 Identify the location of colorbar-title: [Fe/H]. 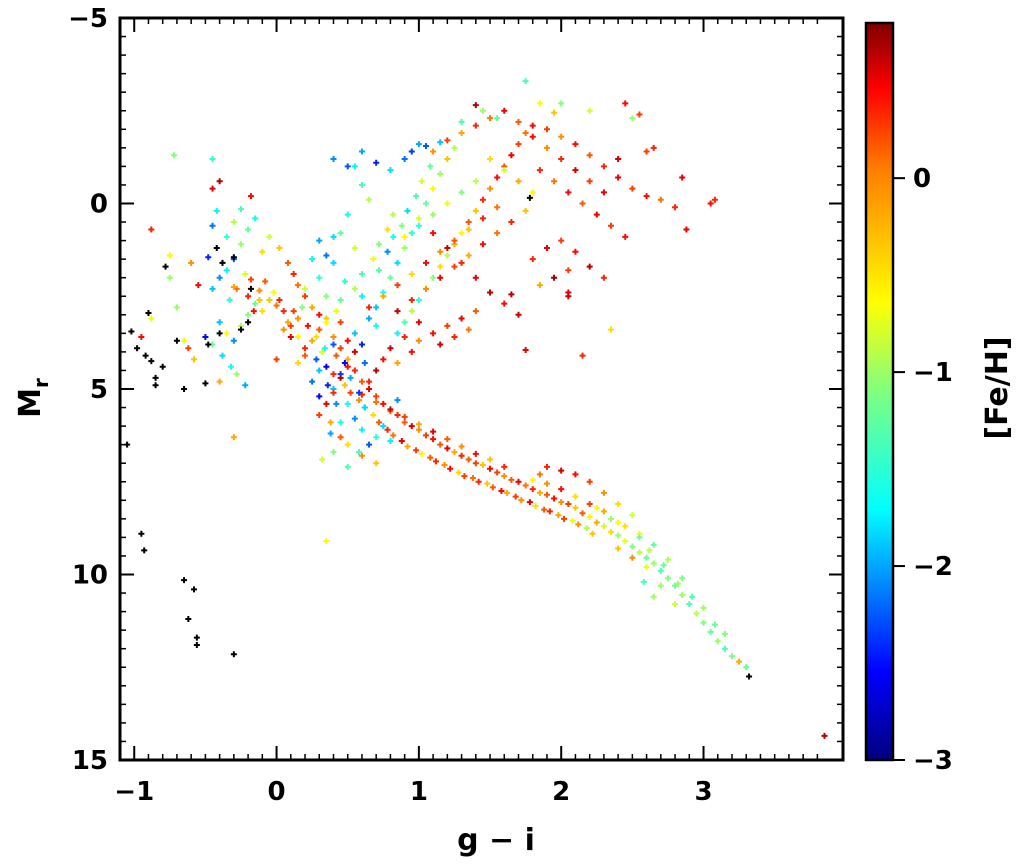
(997, 387).